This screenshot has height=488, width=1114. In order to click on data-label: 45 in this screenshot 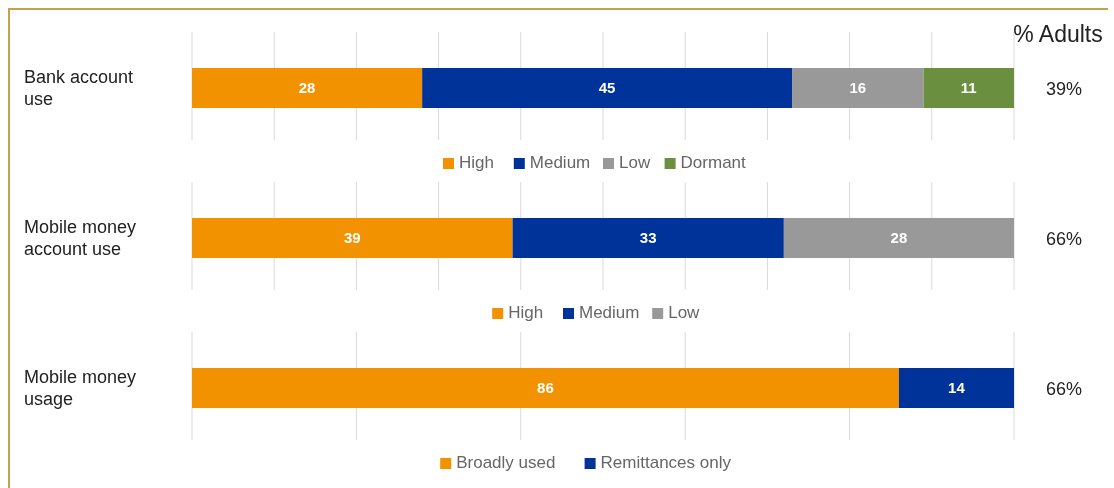, I will do `click(607, 87)`.